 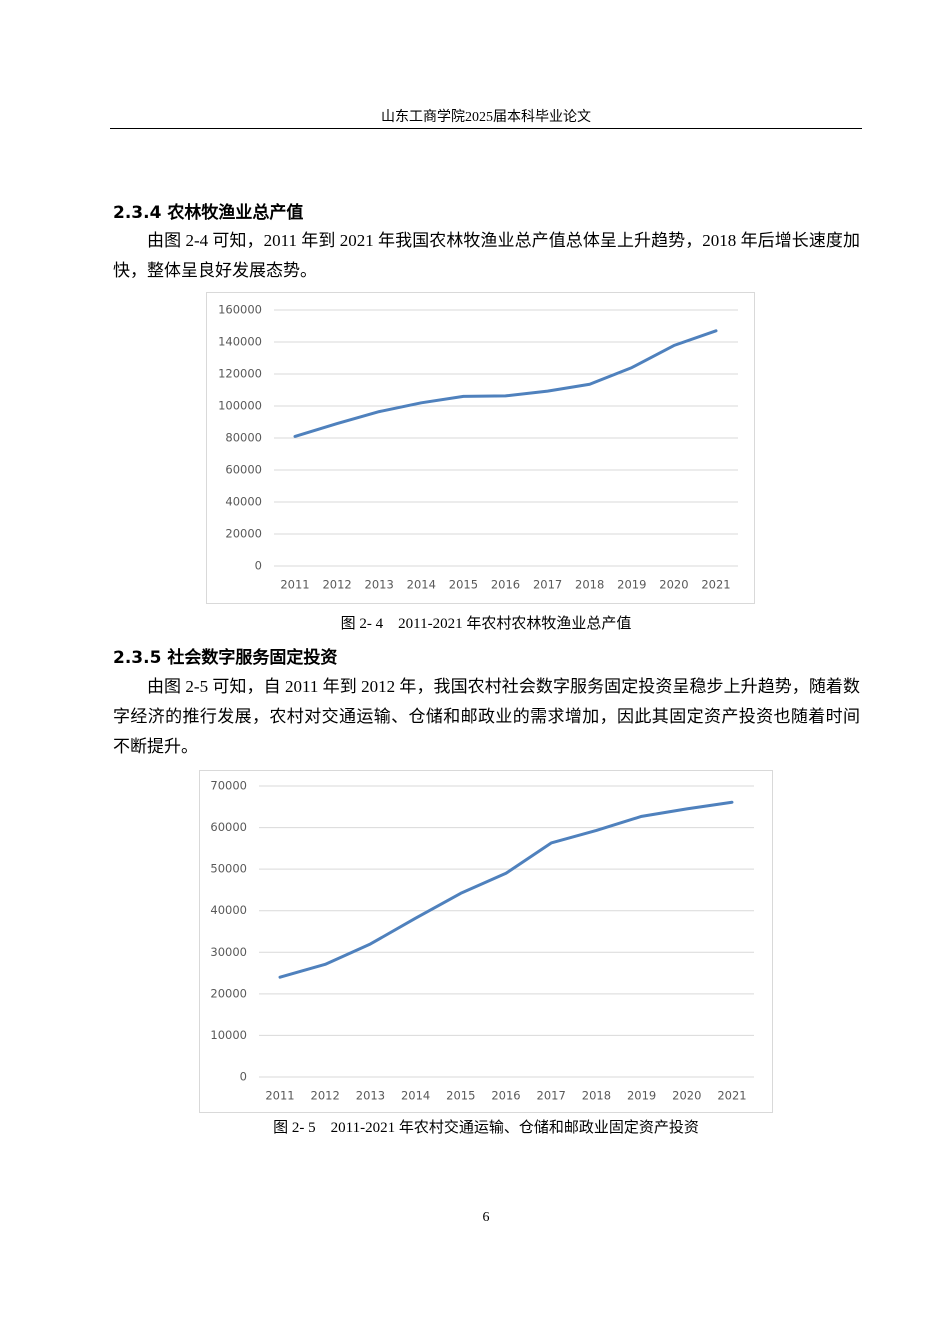 What do you see at coordinates (240, 342) in the screenshot?
I see `y-tick-label: 140000` at bounding box center [240, 342].